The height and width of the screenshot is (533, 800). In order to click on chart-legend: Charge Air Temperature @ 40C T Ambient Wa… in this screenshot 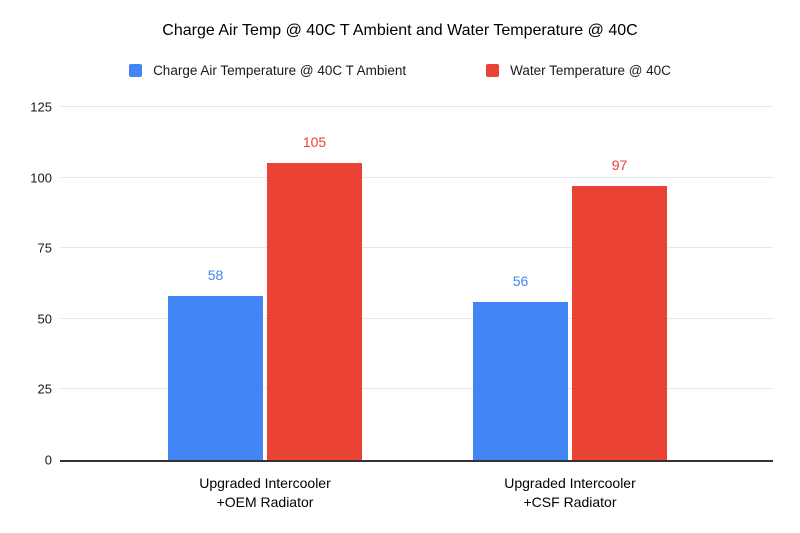, I will do `click(400, 70)`.